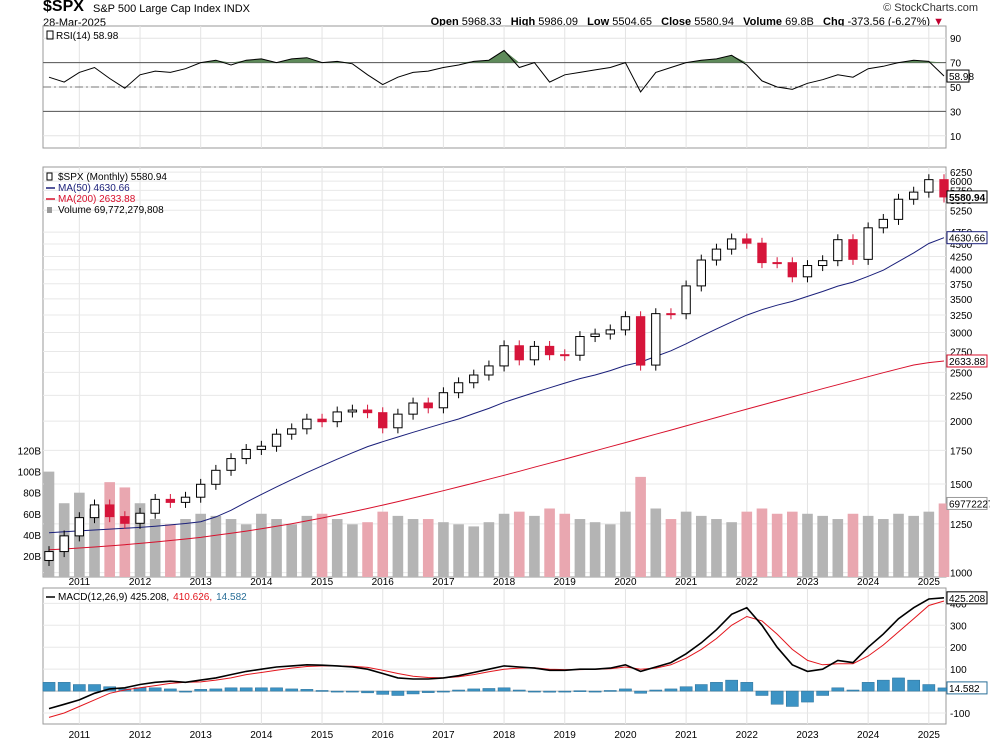 The width and height of the screenshot is (990, 744). Describe the element at coordinates (958, 648) in the screenshot. I see `macd-ytick-label: 200` at that location.